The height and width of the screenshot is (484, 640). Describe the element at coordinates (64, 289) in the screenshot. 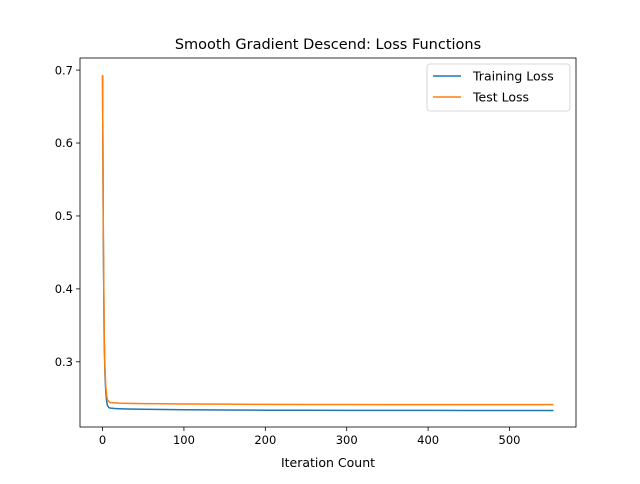

I see `y-tick-label: 0.4` at that location.